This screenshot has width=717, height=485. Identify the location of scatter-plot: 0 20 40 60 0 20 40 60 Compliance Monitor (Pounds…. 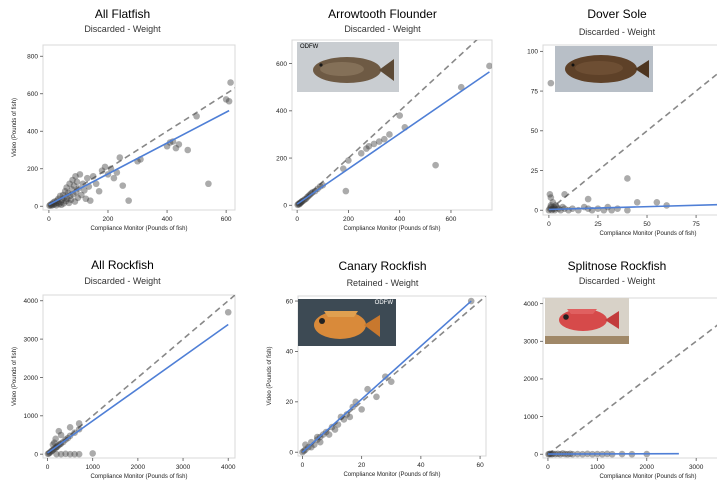
(377, 386).